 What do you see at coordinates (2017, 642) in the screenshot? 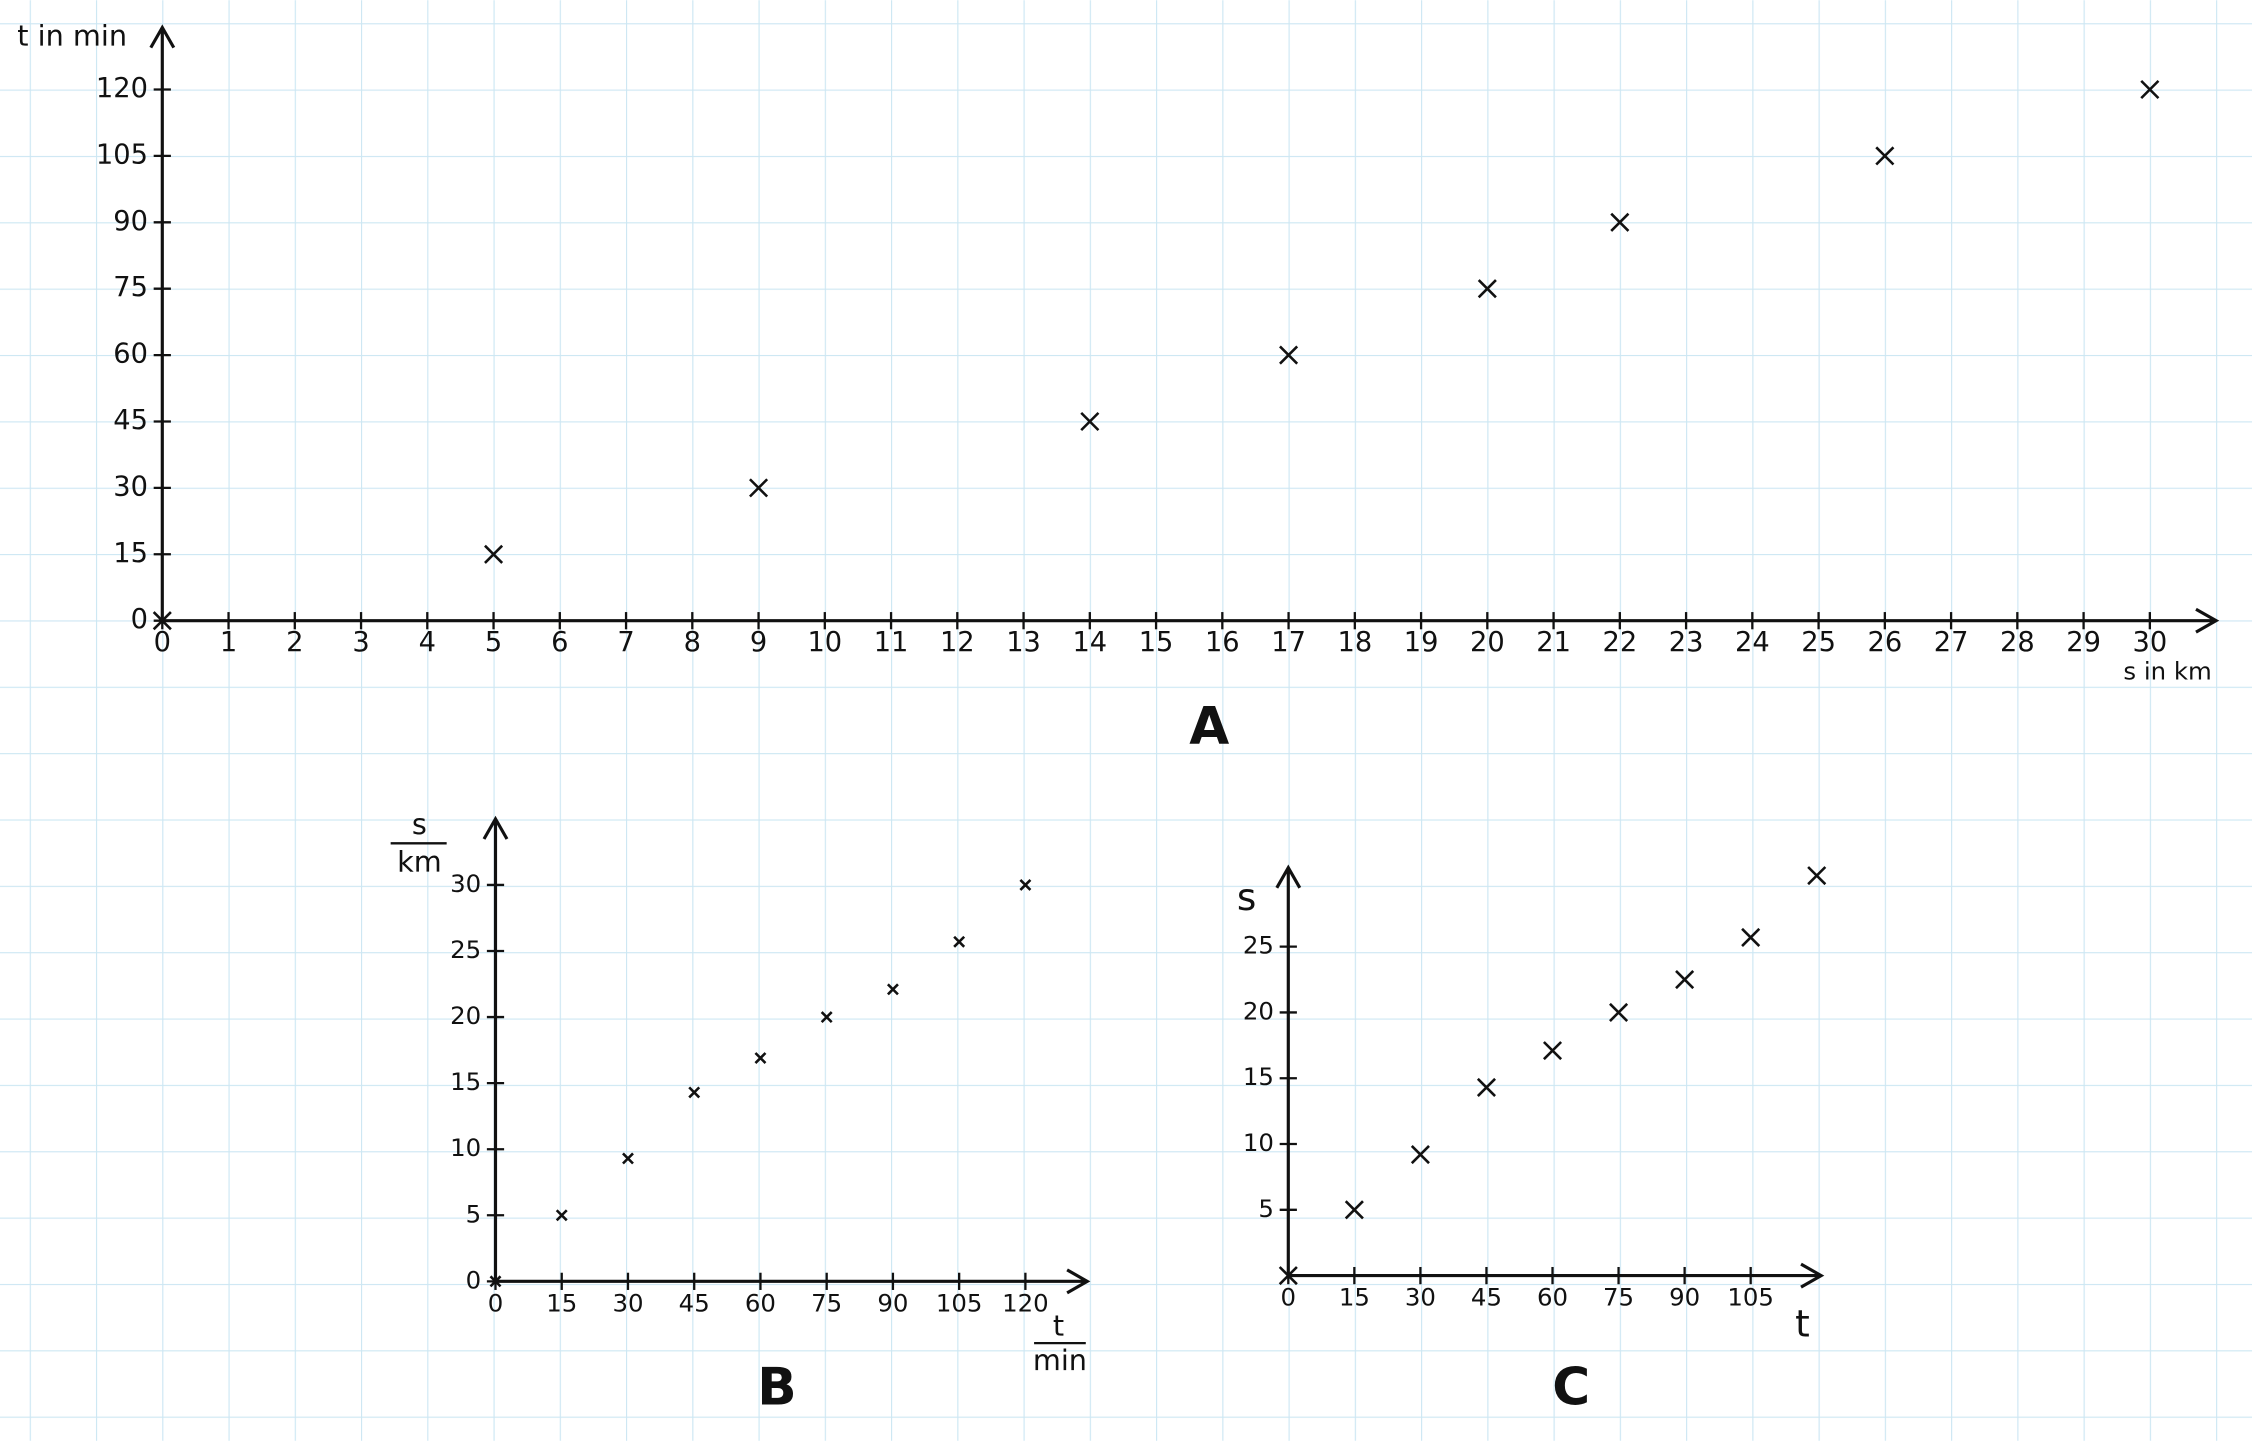
I see `x-tick-label: 28` at bounding box center [2017, 642].